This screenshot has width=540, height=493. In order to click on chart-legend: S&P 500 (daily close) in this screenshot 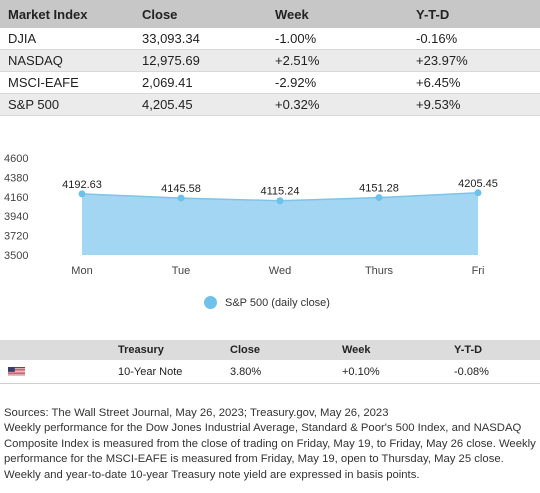, I will do `click(267, 302)`.